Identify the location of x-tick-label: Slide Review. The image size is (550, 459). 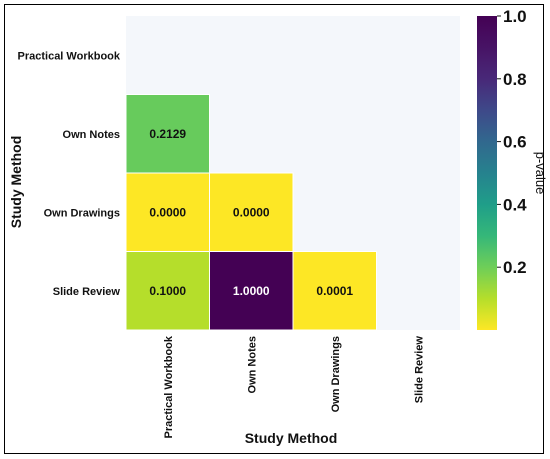
(419, 370).